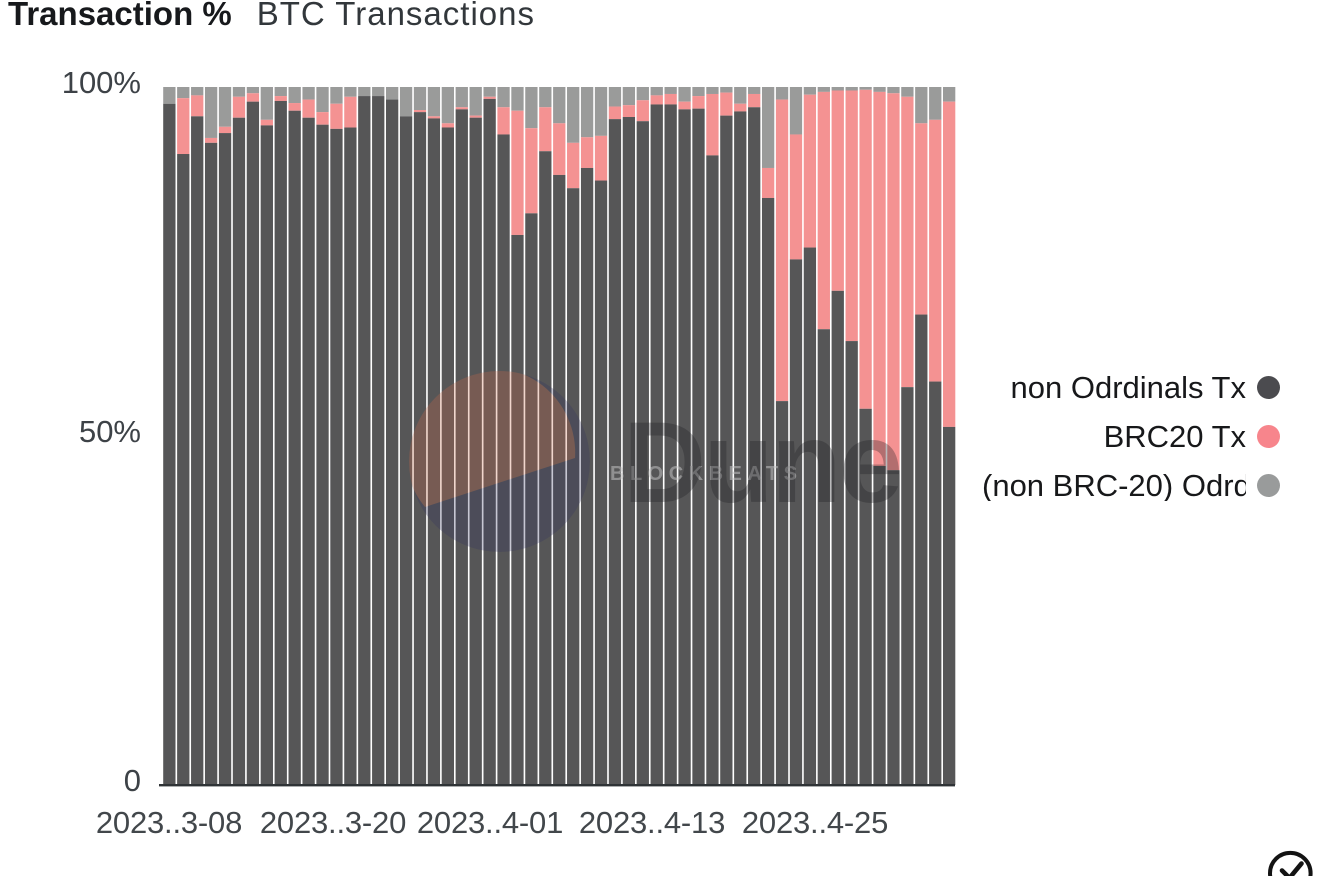 This screenshot has width=1325, height=876. What do you see at coordinates (706, 474) in the screenshot?
I see `svg-text: BLOCKBEATS` at bounding box center [706, 474].